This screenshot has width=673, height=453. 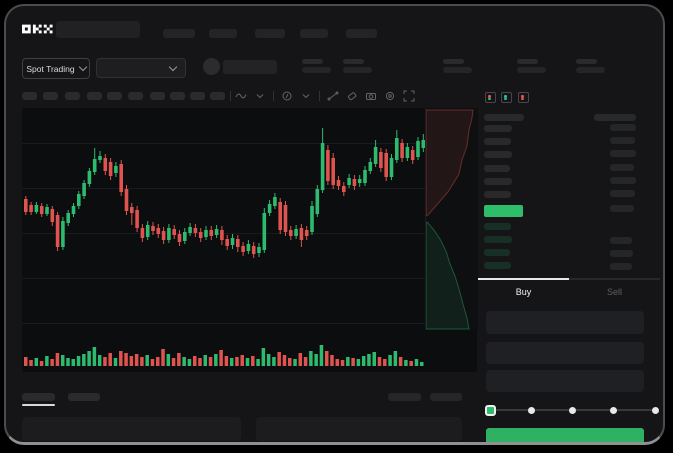 What do you see at coordinates (490, 97) in the screenshot?
I see `book-split-view-icon` at bounding box center [490, 97].